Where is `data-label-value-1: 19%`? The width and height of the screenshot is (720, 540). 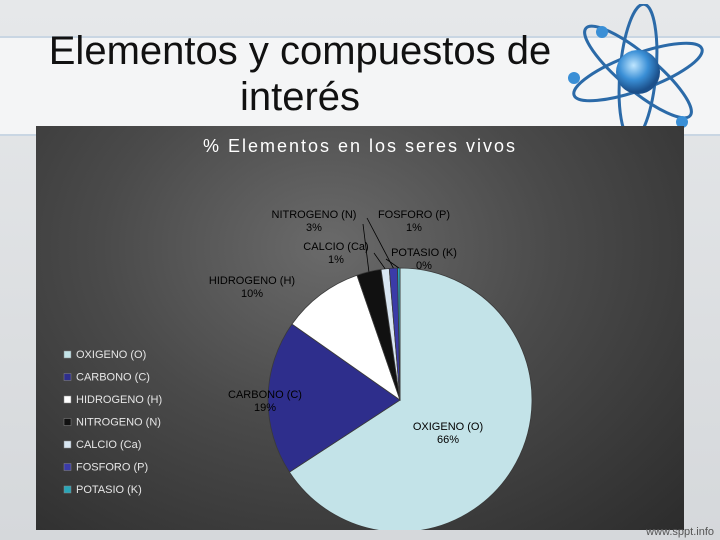 data-label-value-1: 19% is located at coordinates (265, 408).